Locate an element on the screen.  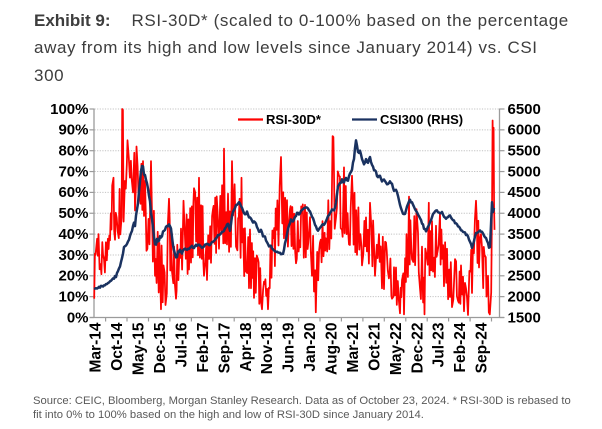
svg-text: 50% is located at coordinates (73, 213).